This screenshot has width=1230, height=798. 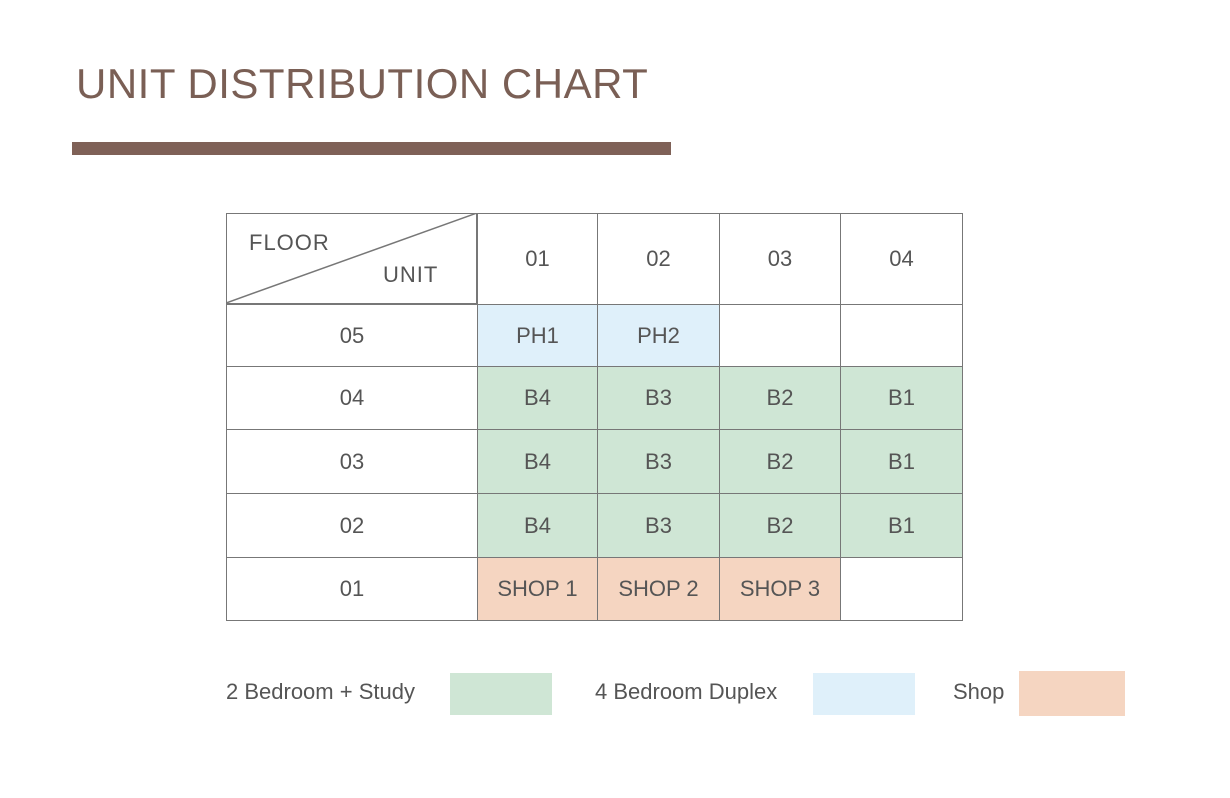 What do you see at coordinates (780, 259) in the screenshot?
I see `column-header: 03` at bounding box center [780, 259].